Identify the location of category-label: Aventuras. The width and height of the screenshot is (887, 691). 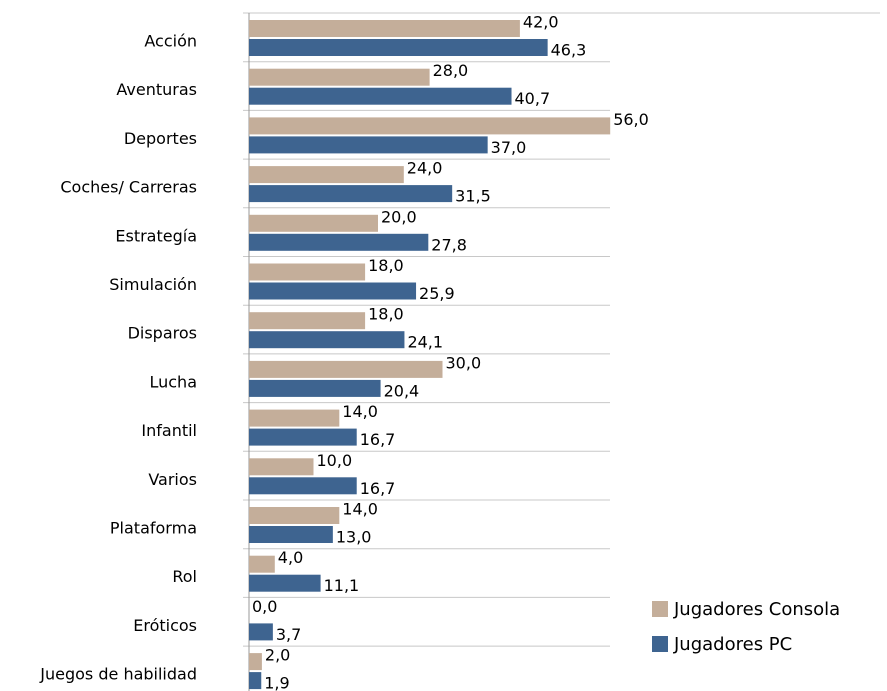
(156, 89).